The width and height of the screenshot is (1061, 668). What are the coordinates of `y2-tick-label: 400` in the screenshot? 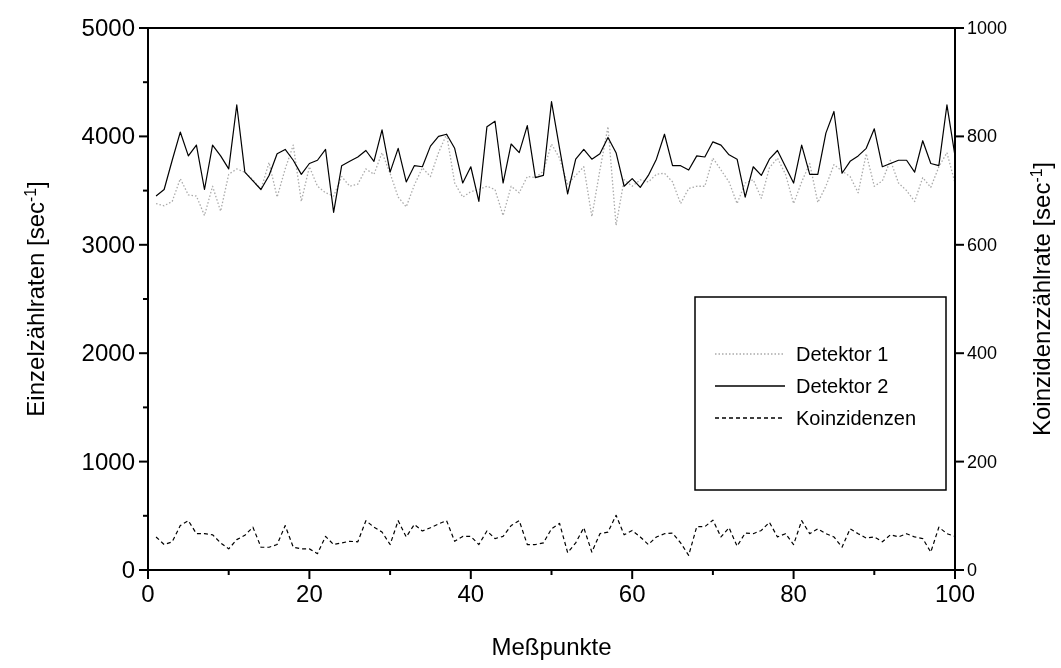 It's located at (982, 353).